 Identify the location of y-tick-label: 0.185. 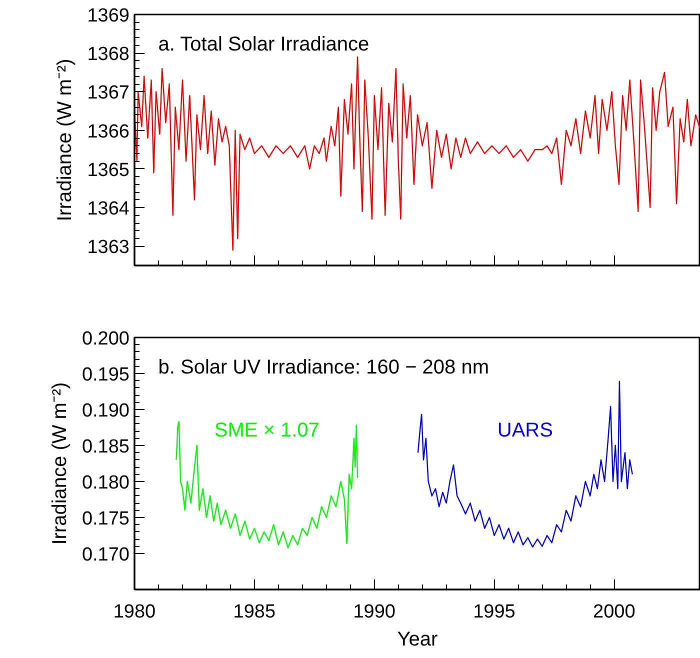
(106, 447).